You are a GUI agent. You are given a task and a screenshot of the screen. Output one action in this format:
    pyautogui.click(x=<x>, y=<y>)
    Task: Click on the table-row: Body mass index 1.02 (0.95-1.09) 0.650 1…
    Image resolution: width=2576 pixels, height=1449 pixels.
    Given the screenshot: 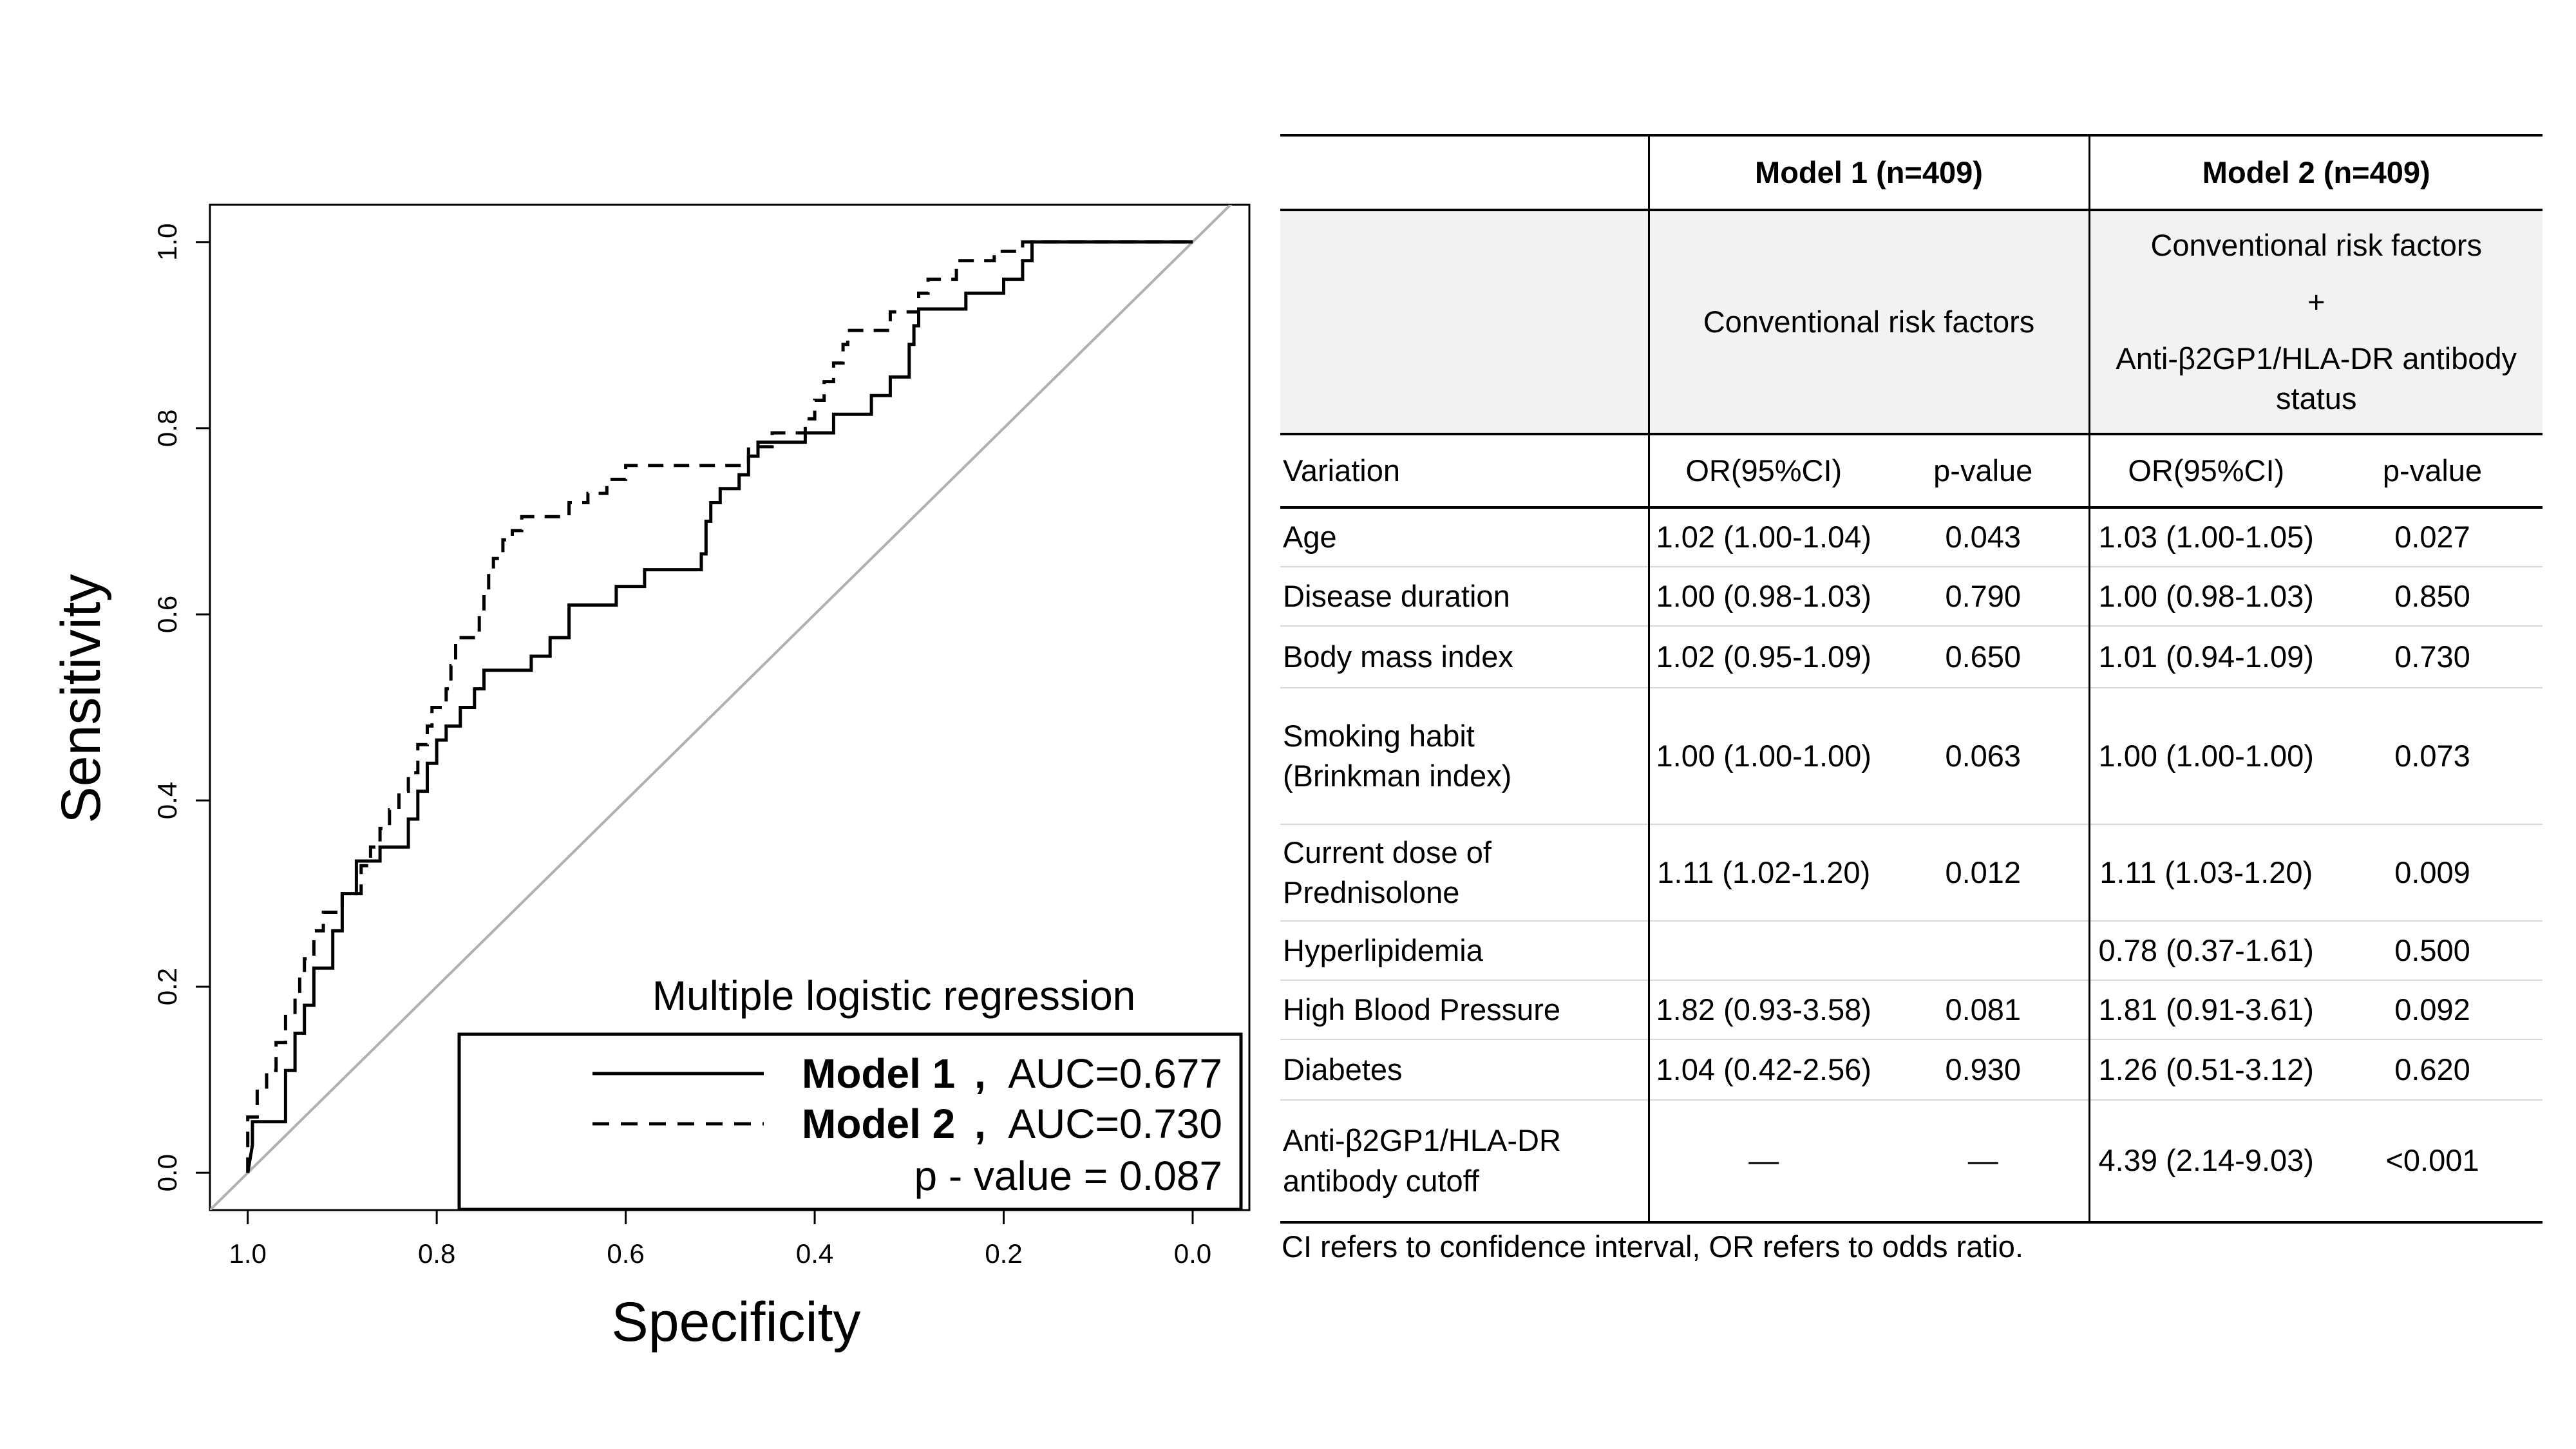 What is the action you would take?
    pyautogui.click(x=1911, y=657)
    